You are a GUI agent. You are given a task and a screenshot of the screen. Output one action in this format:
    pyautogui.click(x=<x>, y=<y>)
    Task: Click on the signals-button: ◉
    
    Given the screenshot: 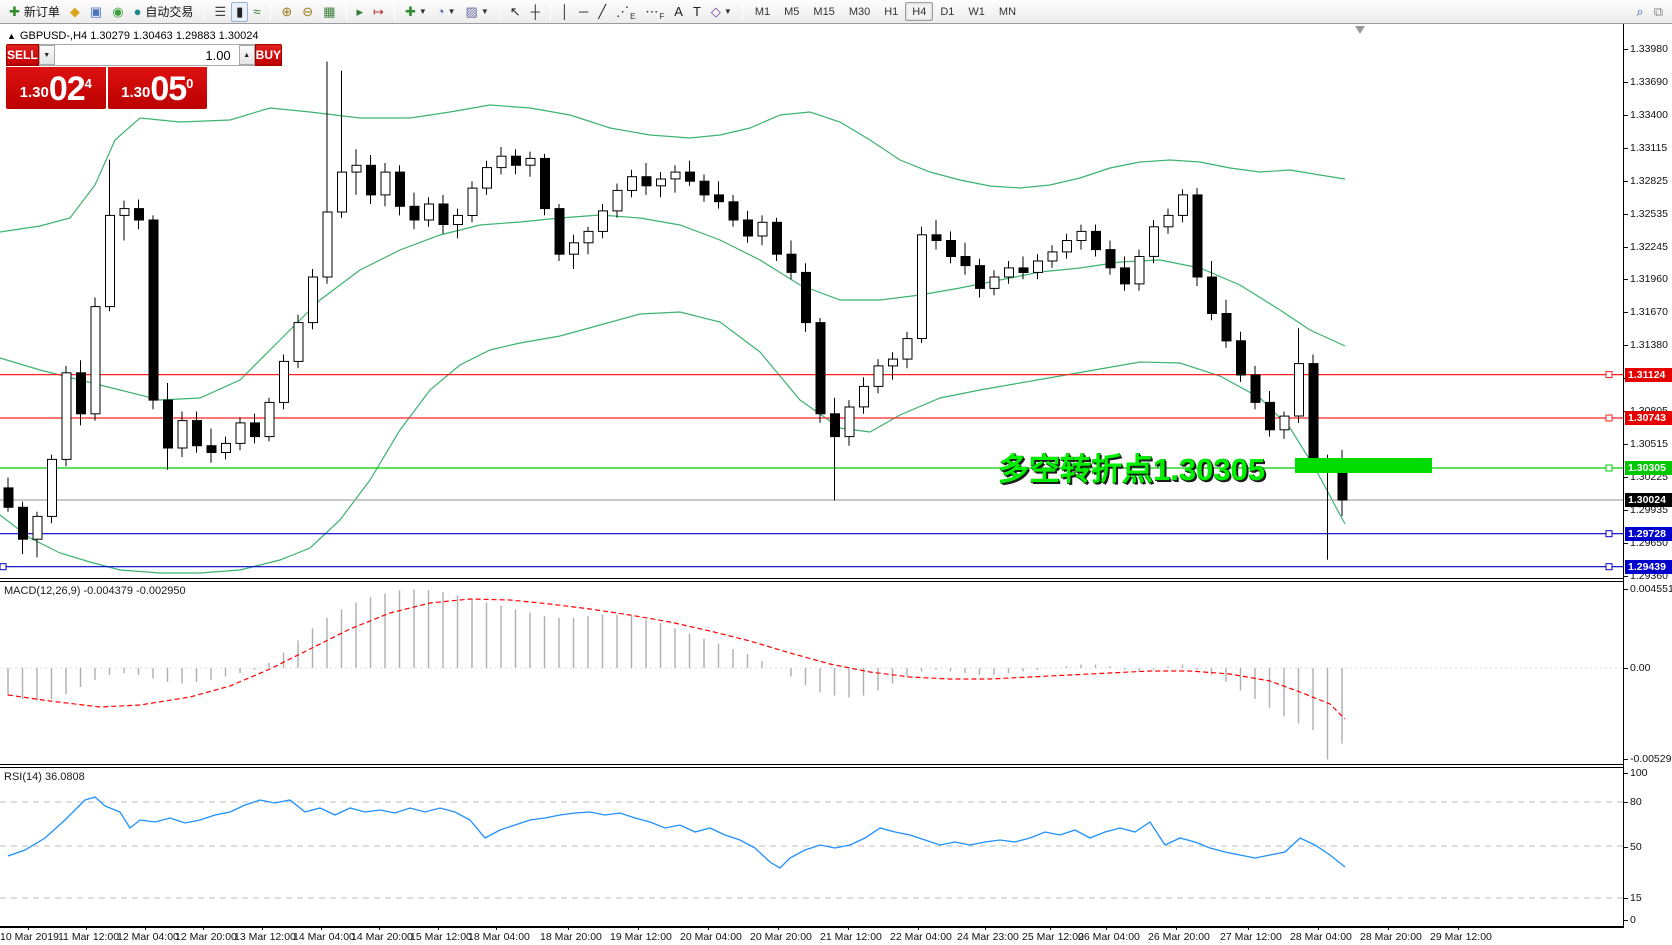 What is the action you would take?
    pyautogui.click(x=117, y=12)
    